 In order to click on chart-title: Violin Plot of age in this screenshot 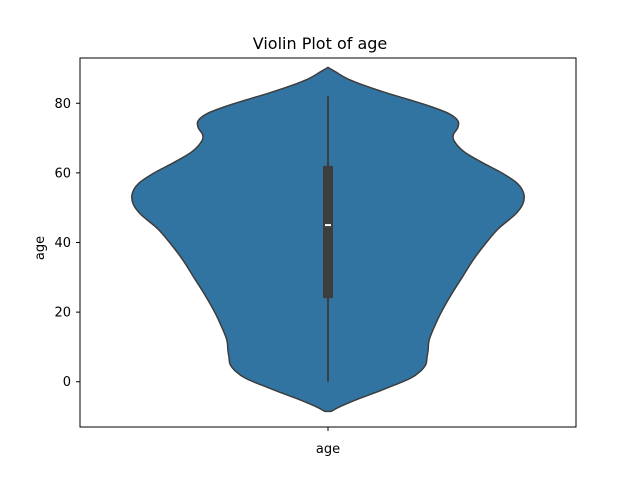, I will do `click(320, 43)`.